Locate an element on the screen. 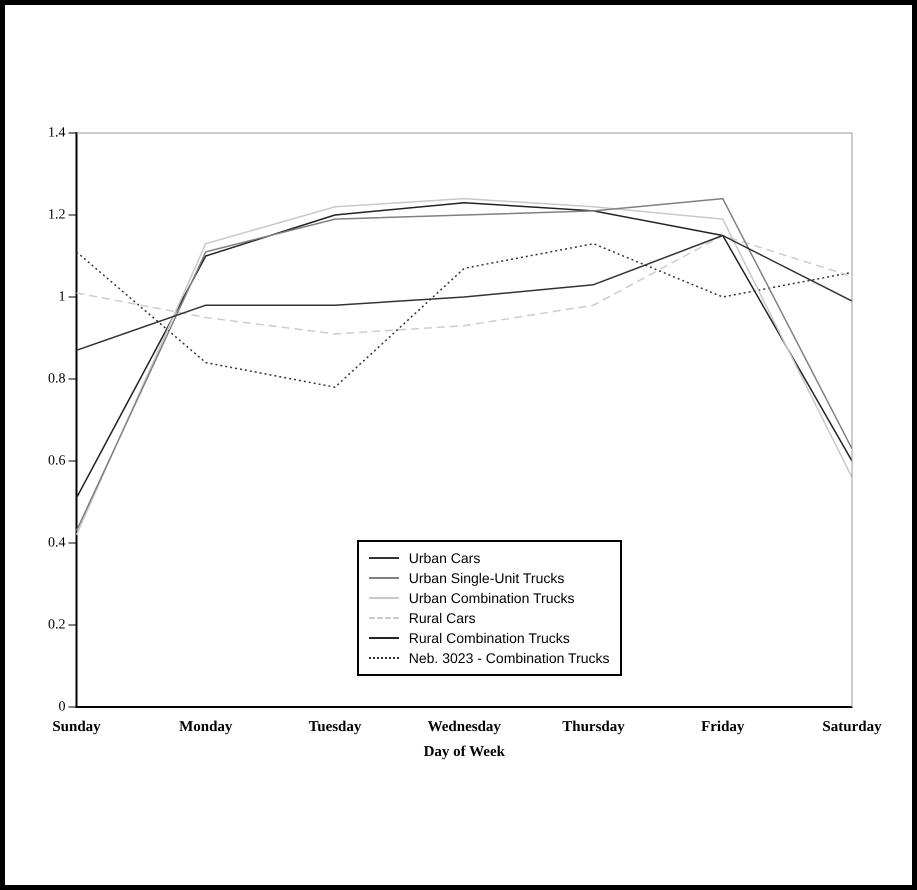 This screenshot has height=890, width=917. x-tick-label: Tuesday is located at coordinates (335, 726).